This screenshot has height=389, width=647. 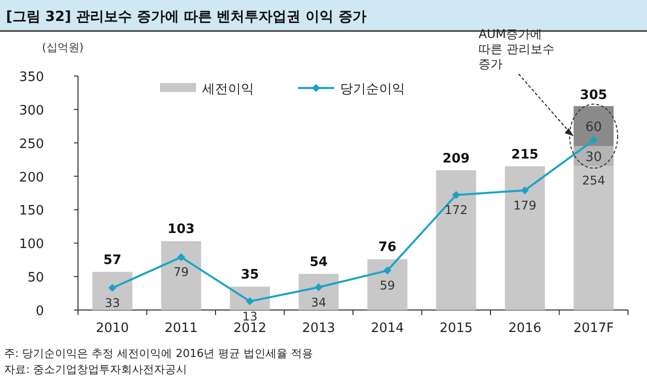 I want to click on y-axis-title: (십억원), so click(x=63, y=47).